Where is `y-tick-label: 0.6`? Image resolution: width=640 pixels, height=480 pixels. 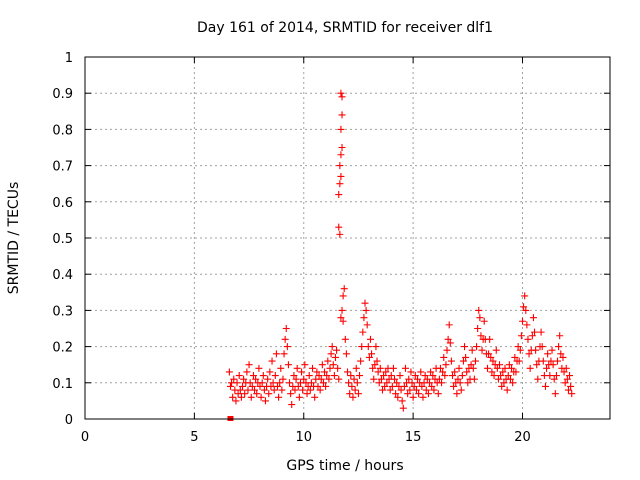 y-tick-label: 0.6 is located at coordinates (62, 203).